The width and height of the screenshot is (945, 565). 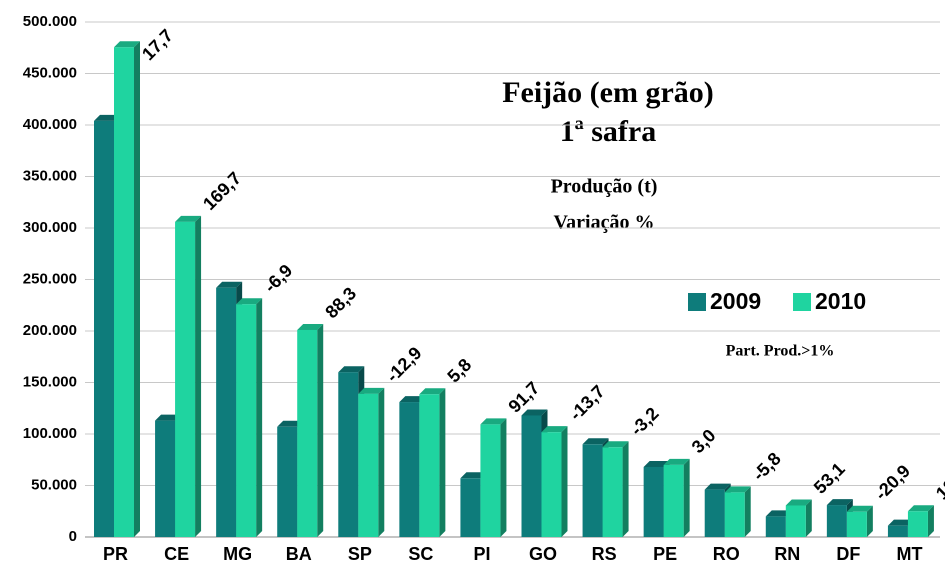 I want to click on y-tick-label: 500.000, so click(x=50, y=21).